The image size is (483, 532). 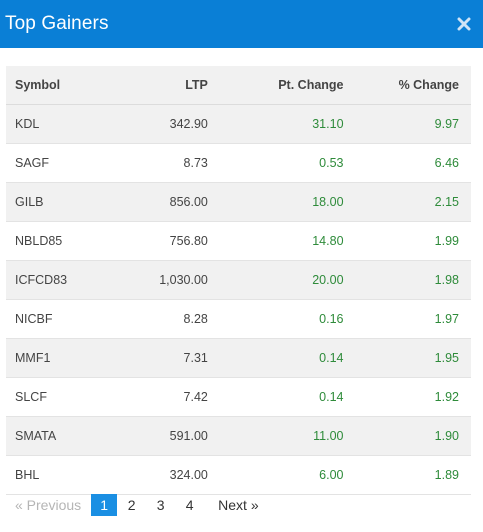 What do you see at coordinates (407, 397) in the screenshot?
I see `cell-pct-change: 1.92` at bounding box center [407, 397].